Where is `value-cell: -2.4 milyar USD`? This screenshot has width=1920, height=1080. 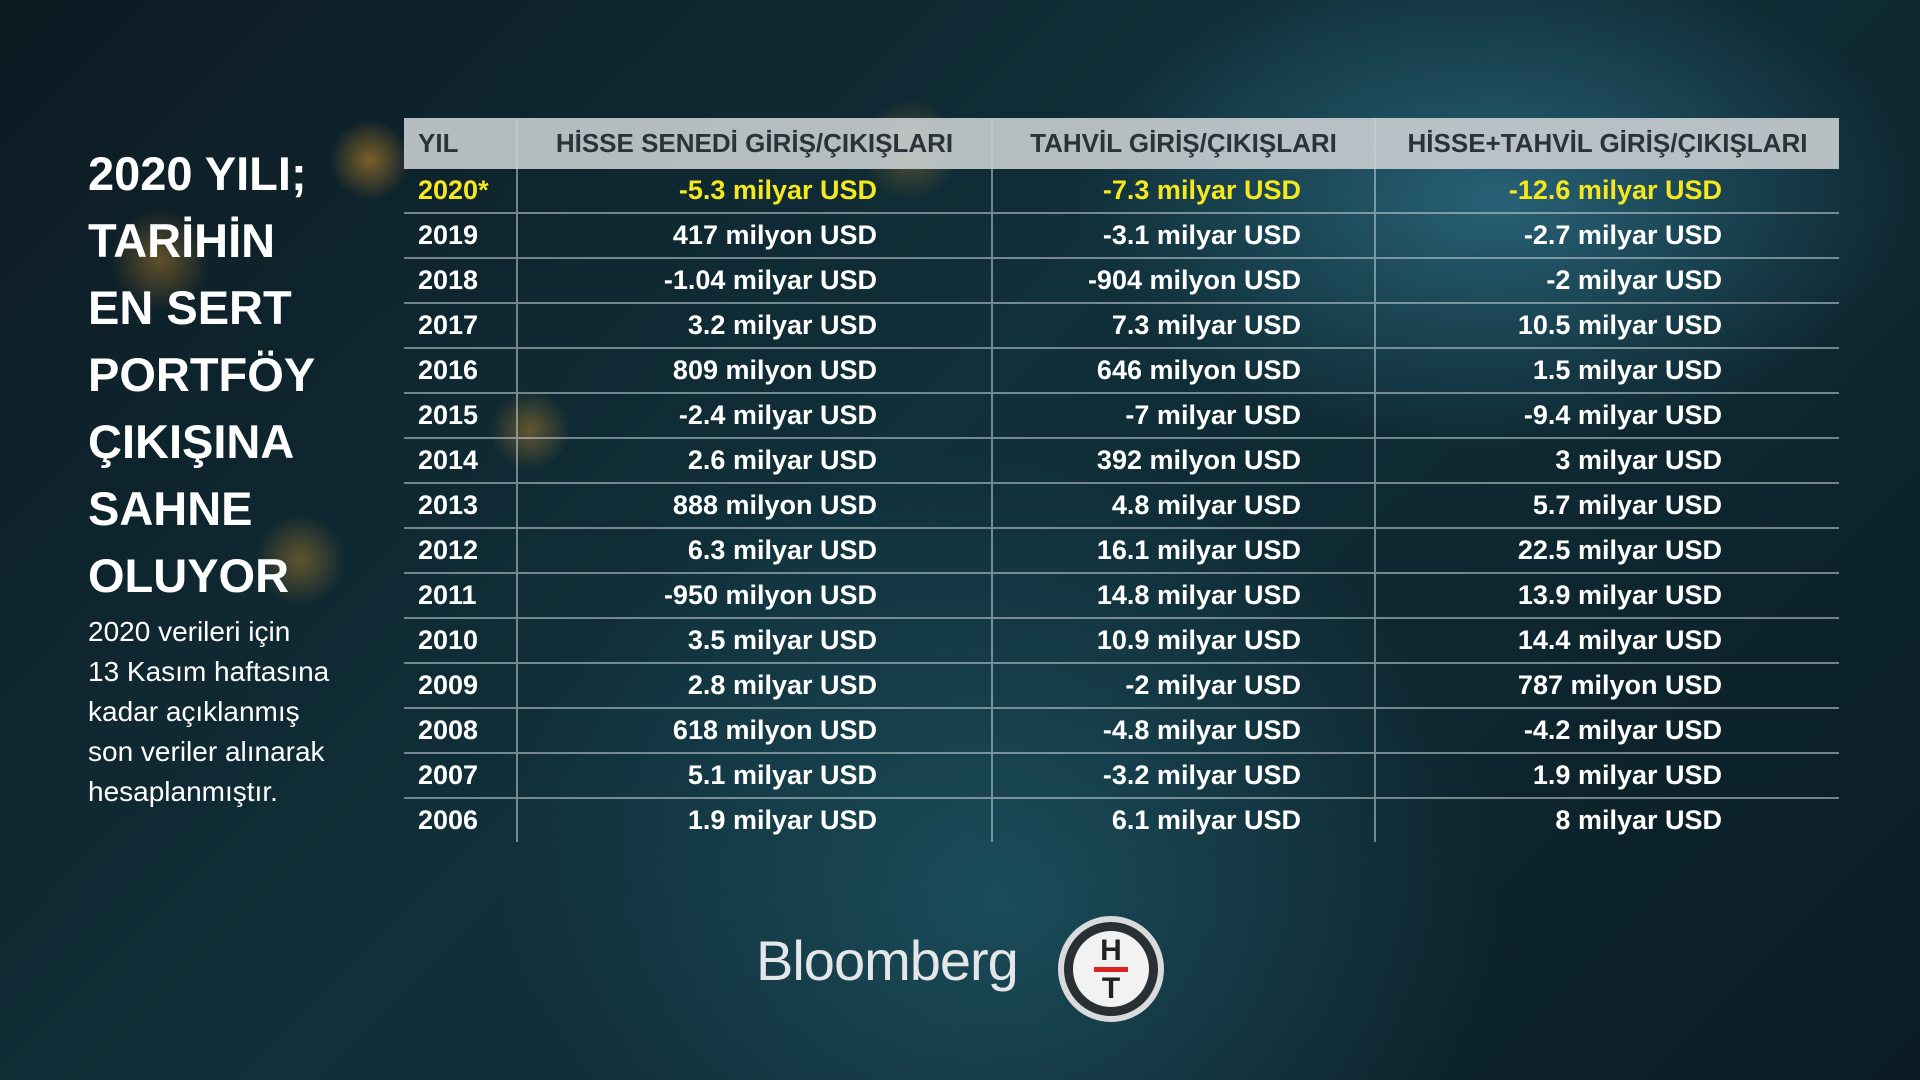 value-cell: -2.4 milyar USD is located at coordinates (754, 416).